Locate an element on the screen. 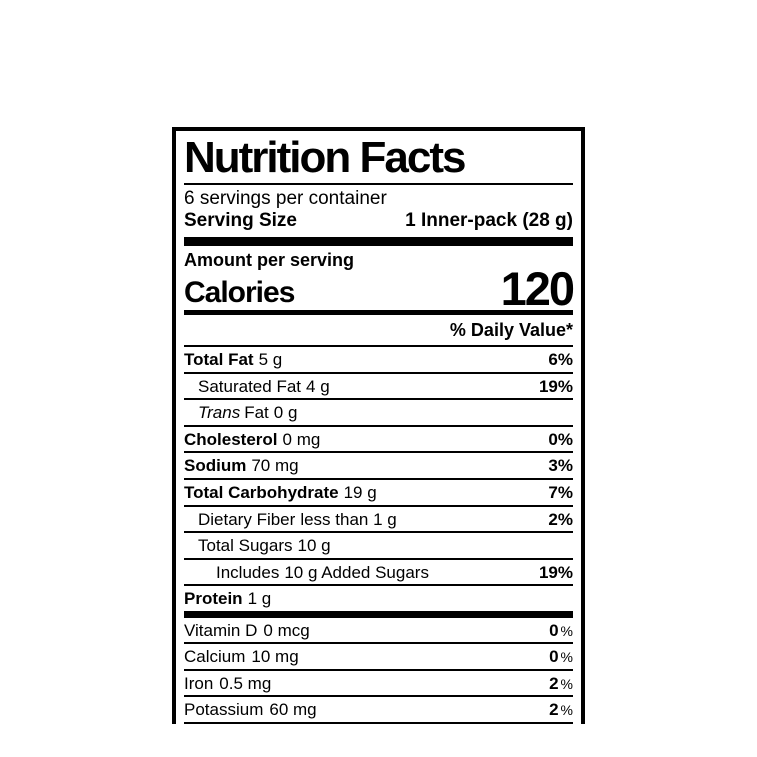 Image resolution: width=757 pixels, height=757 pixels. nutrient-row-trans-fat: Trans Fat 0 g is located at coordinates (378, 411).